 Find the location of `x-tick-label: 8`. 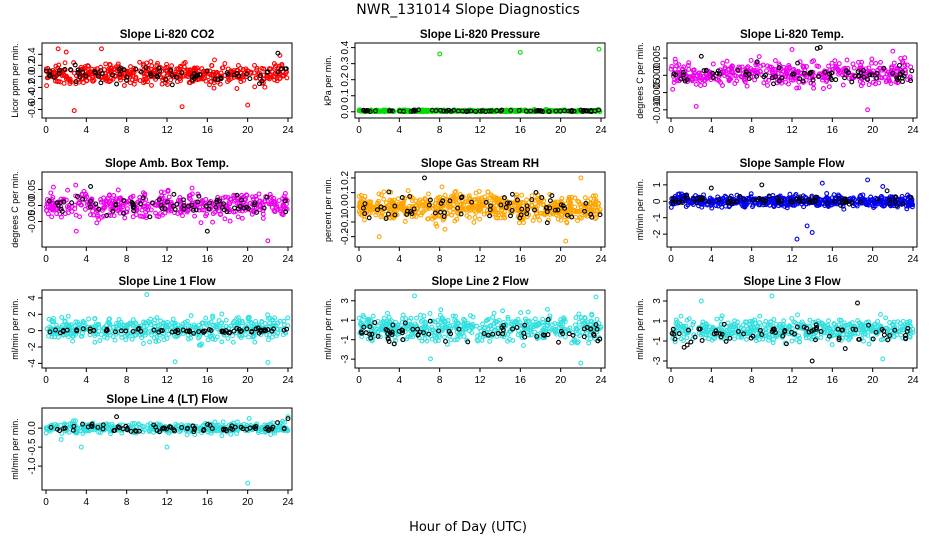

x-tick-label: 8 is located at coordinates (752, 259).